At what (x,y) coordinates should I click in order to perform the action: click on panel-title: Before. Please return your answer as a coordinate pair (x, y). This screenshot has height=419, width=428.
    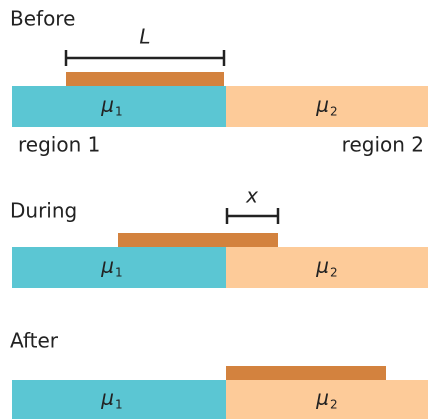
    Looking at the image, I should click on (42, 19).